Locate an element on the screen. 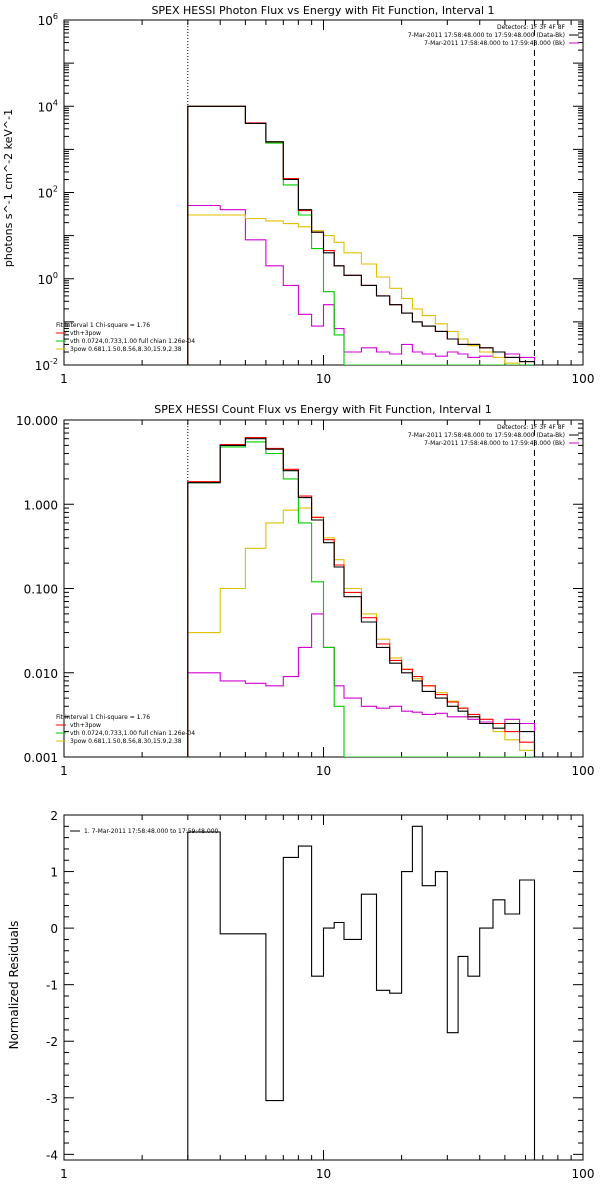 The height and width of the screenshot is (1200, 600). residuals-ylabel: Normalized Residuals is located at coordinates (14, 985).